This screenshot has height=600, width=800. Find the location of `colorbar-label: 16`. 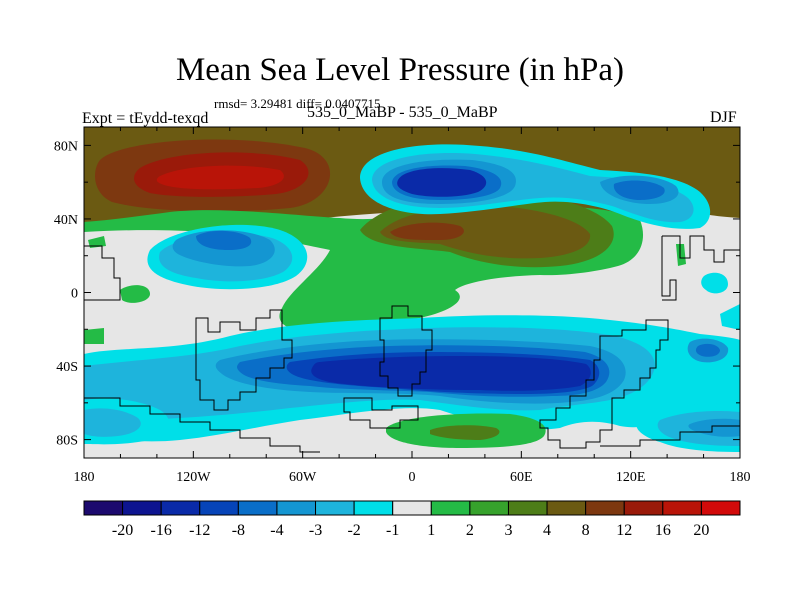

colorbar-label: 16 is located at coordinates (663, 530).